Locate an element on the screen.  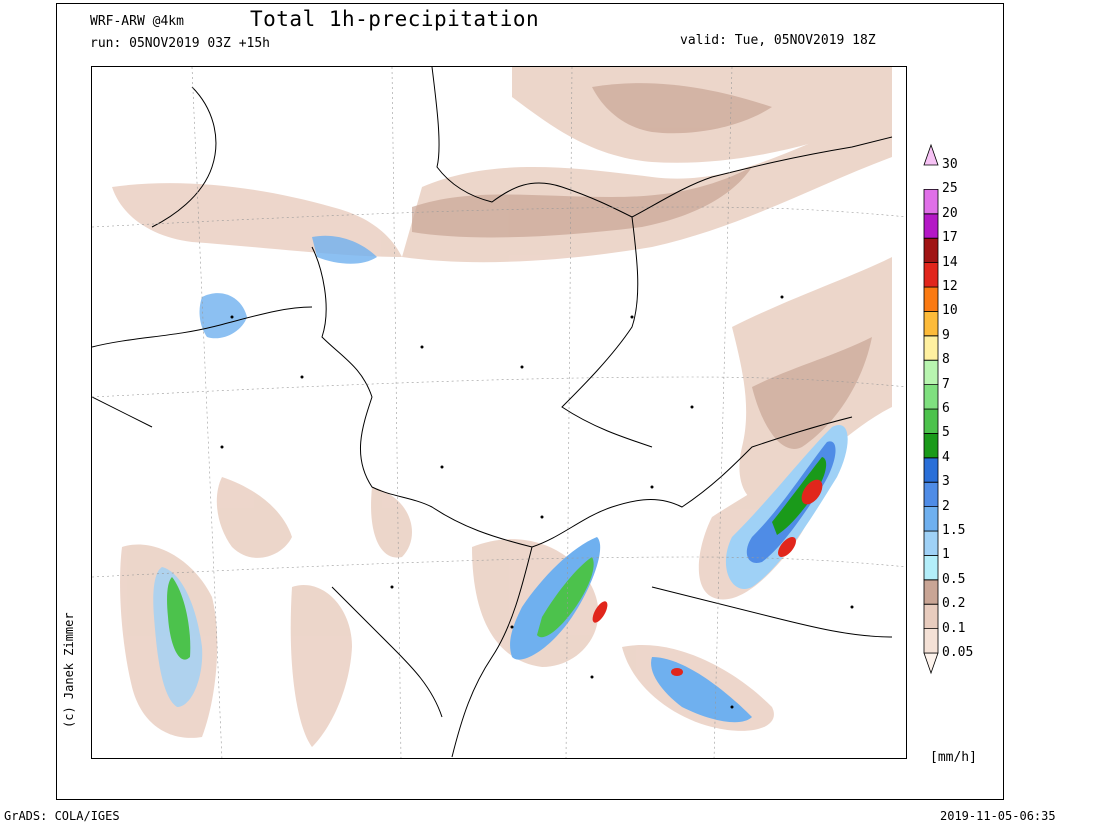
software-credit: GrADS: COLA/IGES is located at coordinates (62, 816).